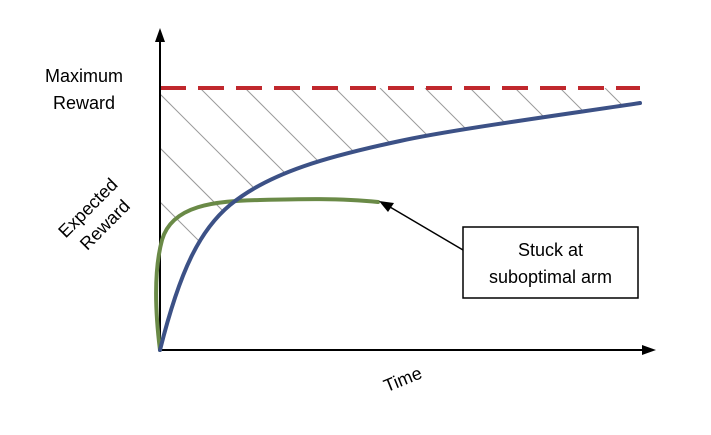  Describe the element at coordinates (84, 76) in the screenshot. I see `maximum-reward-label-line1: Maximum` at that location.